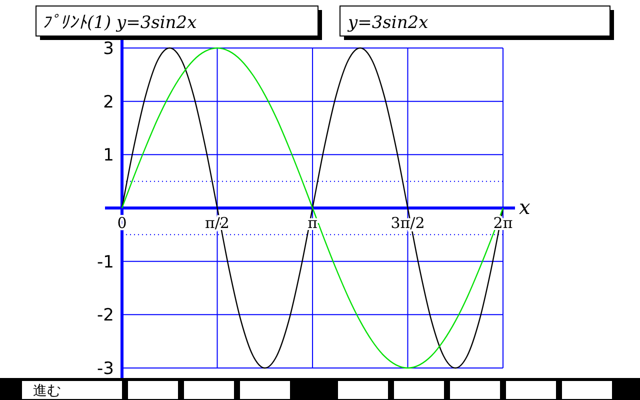 This screenshot has height=400, width=640. I want to click on chart-subtitle: y=3sin2x, so click(388, 23).